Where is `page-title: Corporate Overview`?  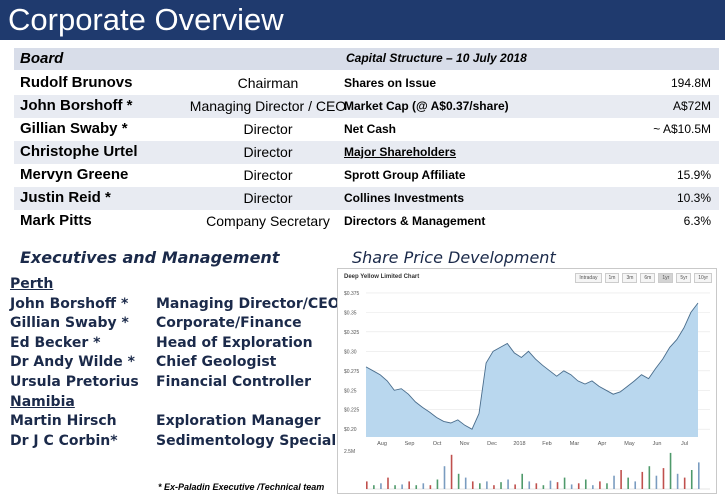 page-title: Corporate Overview is located at coordinates (146, 19).